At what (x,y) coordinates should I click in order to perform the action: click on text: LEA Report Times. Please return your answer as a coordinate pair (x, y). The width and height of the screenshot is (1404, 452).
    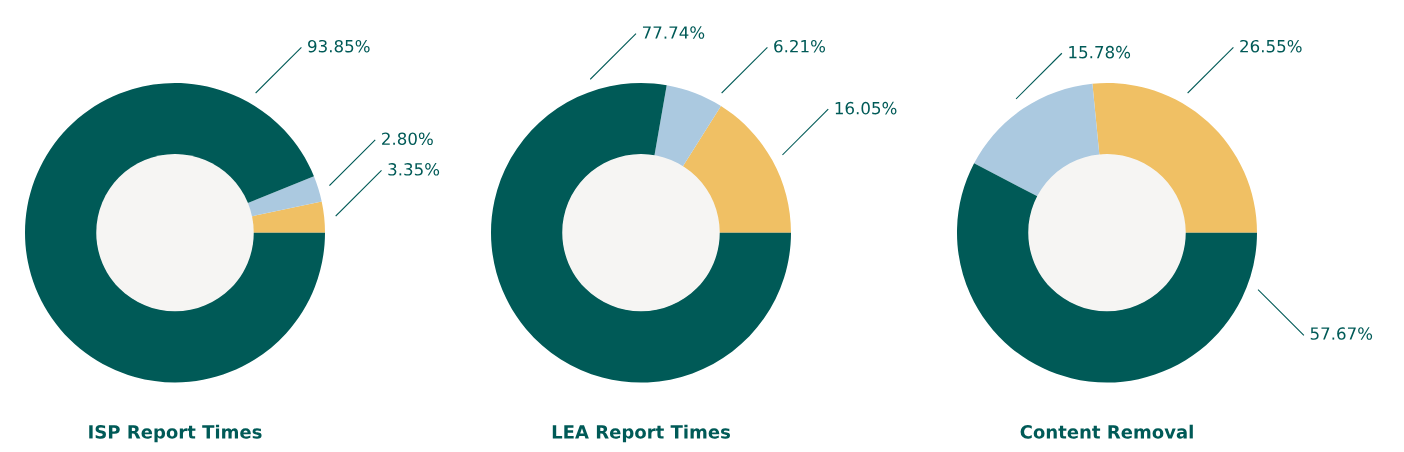
    Looking at the image, I should click on (641, 433).